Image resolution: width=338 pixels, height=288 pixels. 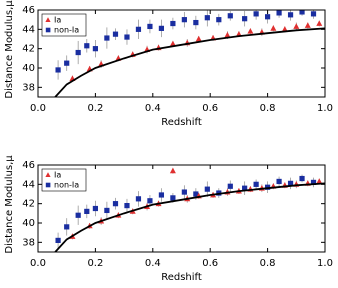 I want to click on y-tick-label: 46, so click(x=28, y=10).